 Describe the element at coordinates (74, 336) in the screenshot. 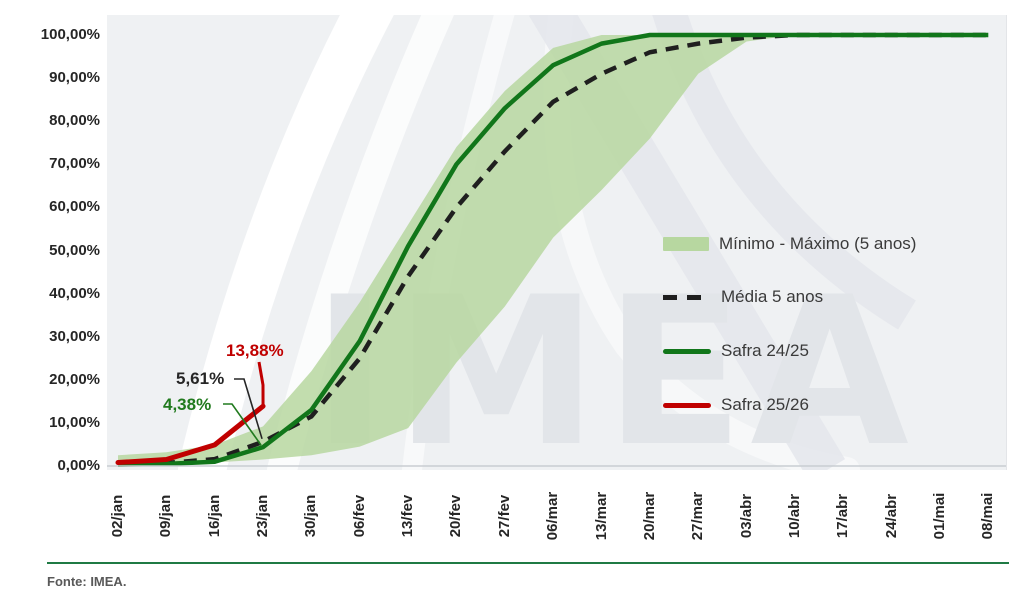

I see `y-tick-label: 30,00%` at that location.